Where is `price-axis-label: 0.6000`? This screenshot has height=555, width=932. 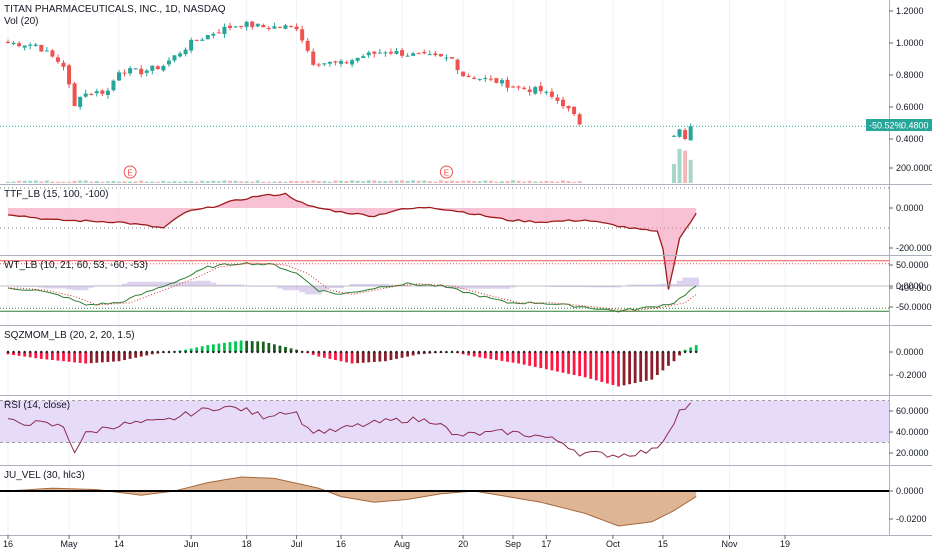
price-axis-label: 0.6000 is located at coordinates (910, 107).